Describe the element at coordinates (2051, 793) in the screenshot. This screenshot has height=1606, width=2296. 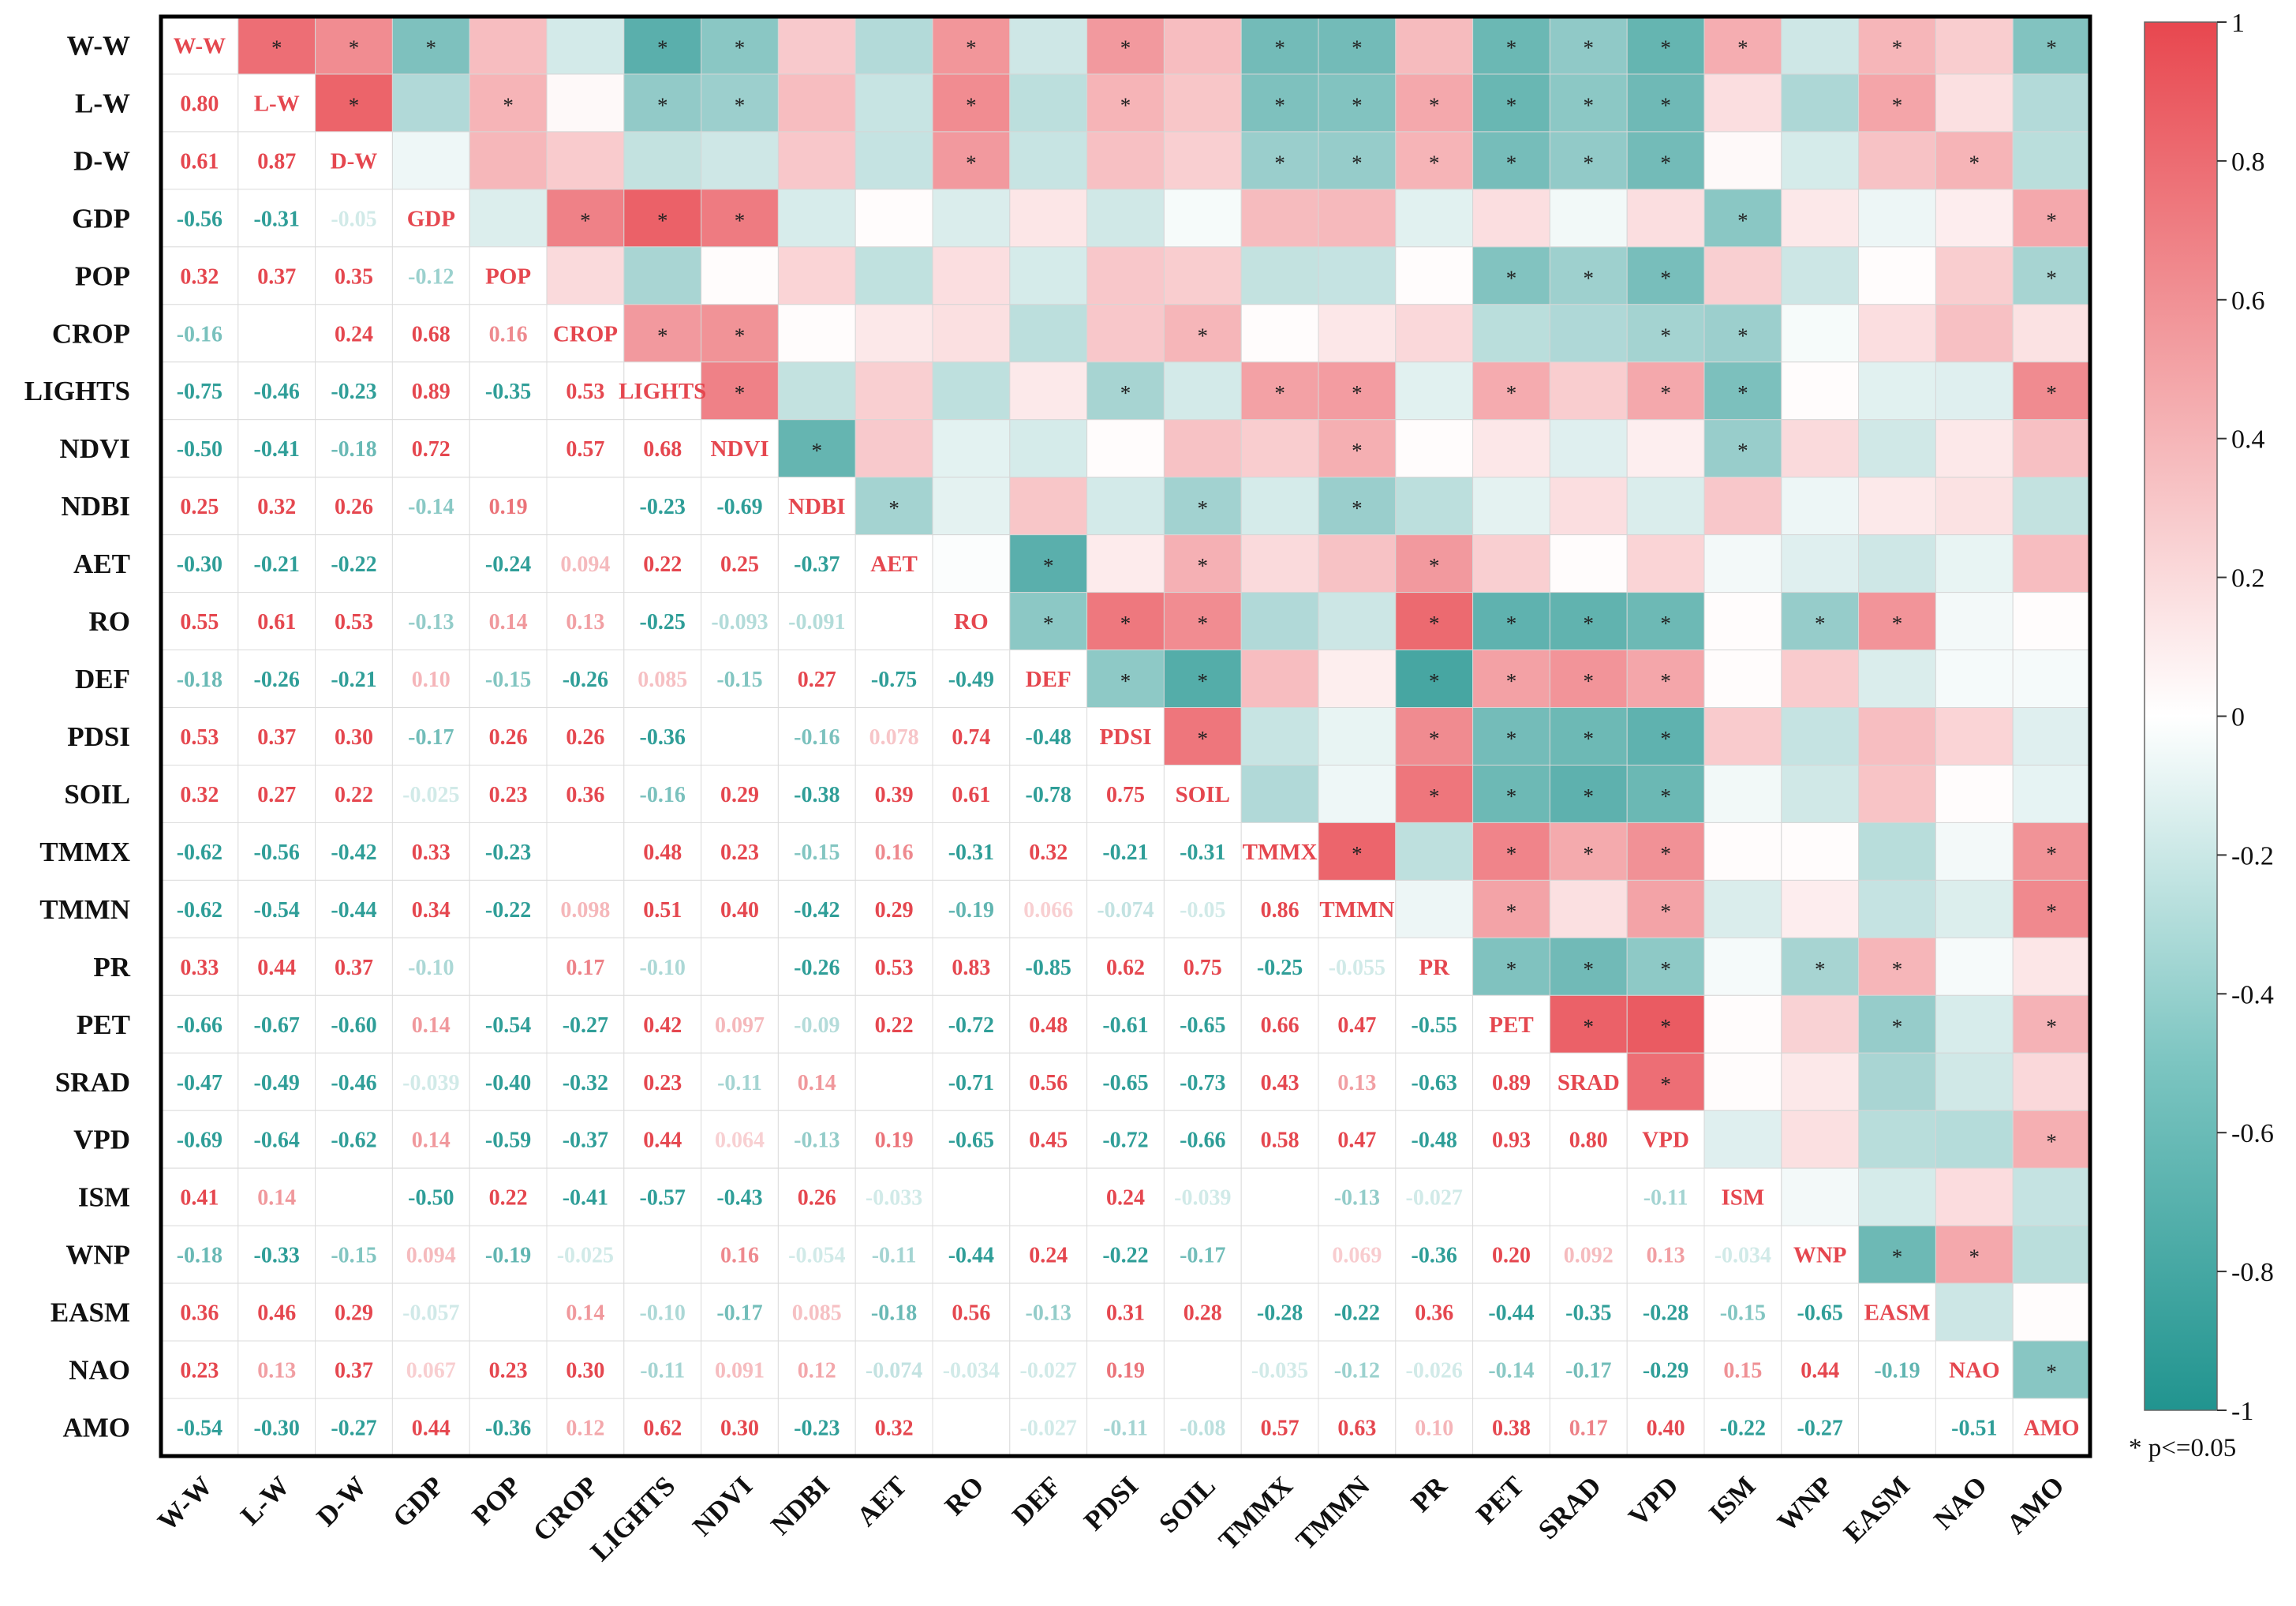
I see `cell-soil-amo` at that location.